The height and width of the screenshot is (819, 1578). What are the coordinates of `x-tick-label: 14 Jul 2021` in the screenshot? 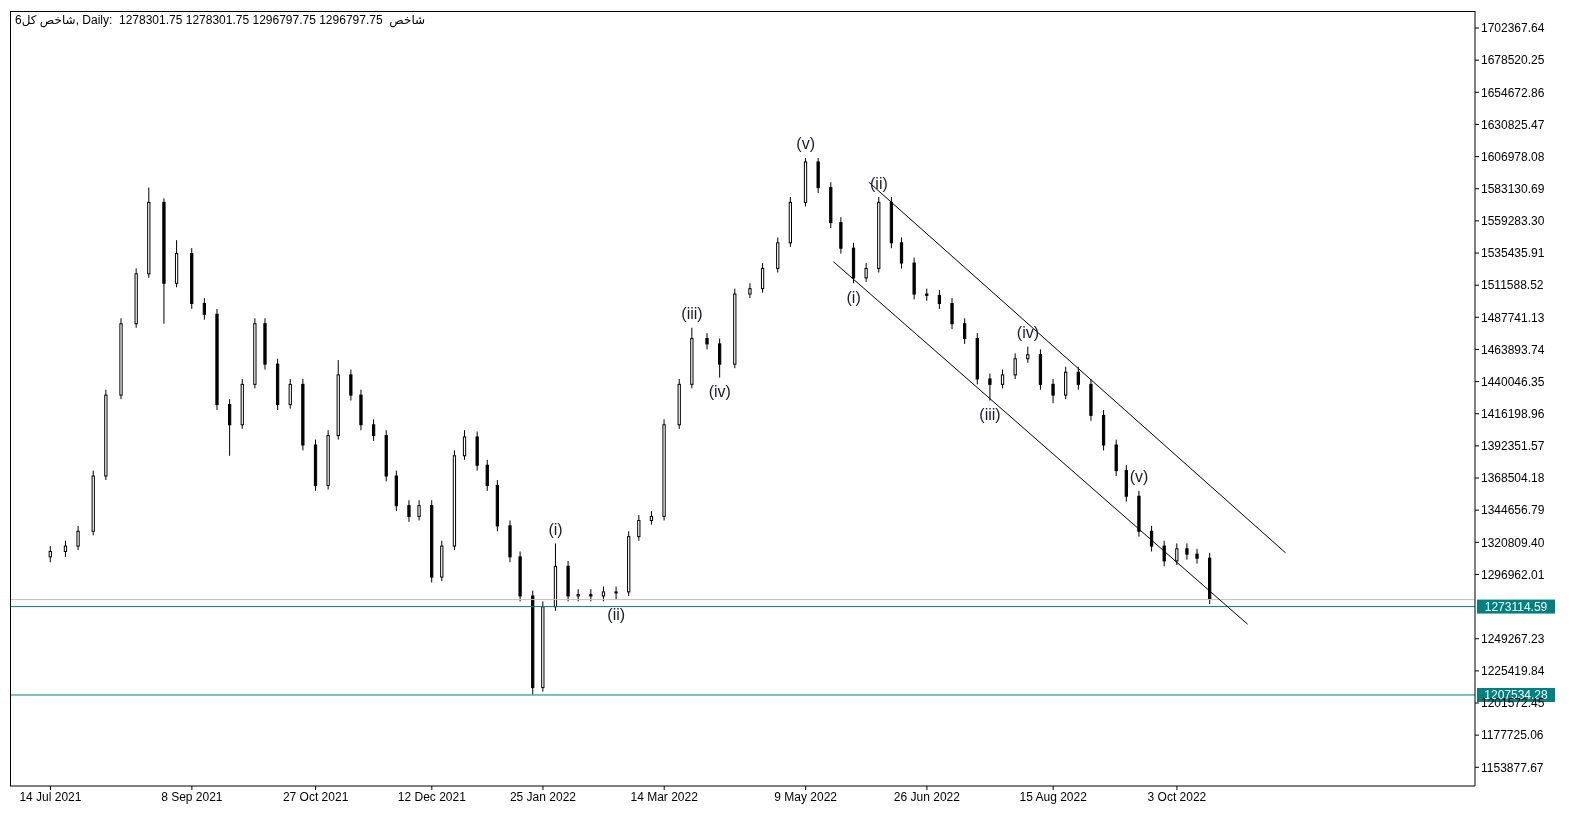 It's located at (50, 796).